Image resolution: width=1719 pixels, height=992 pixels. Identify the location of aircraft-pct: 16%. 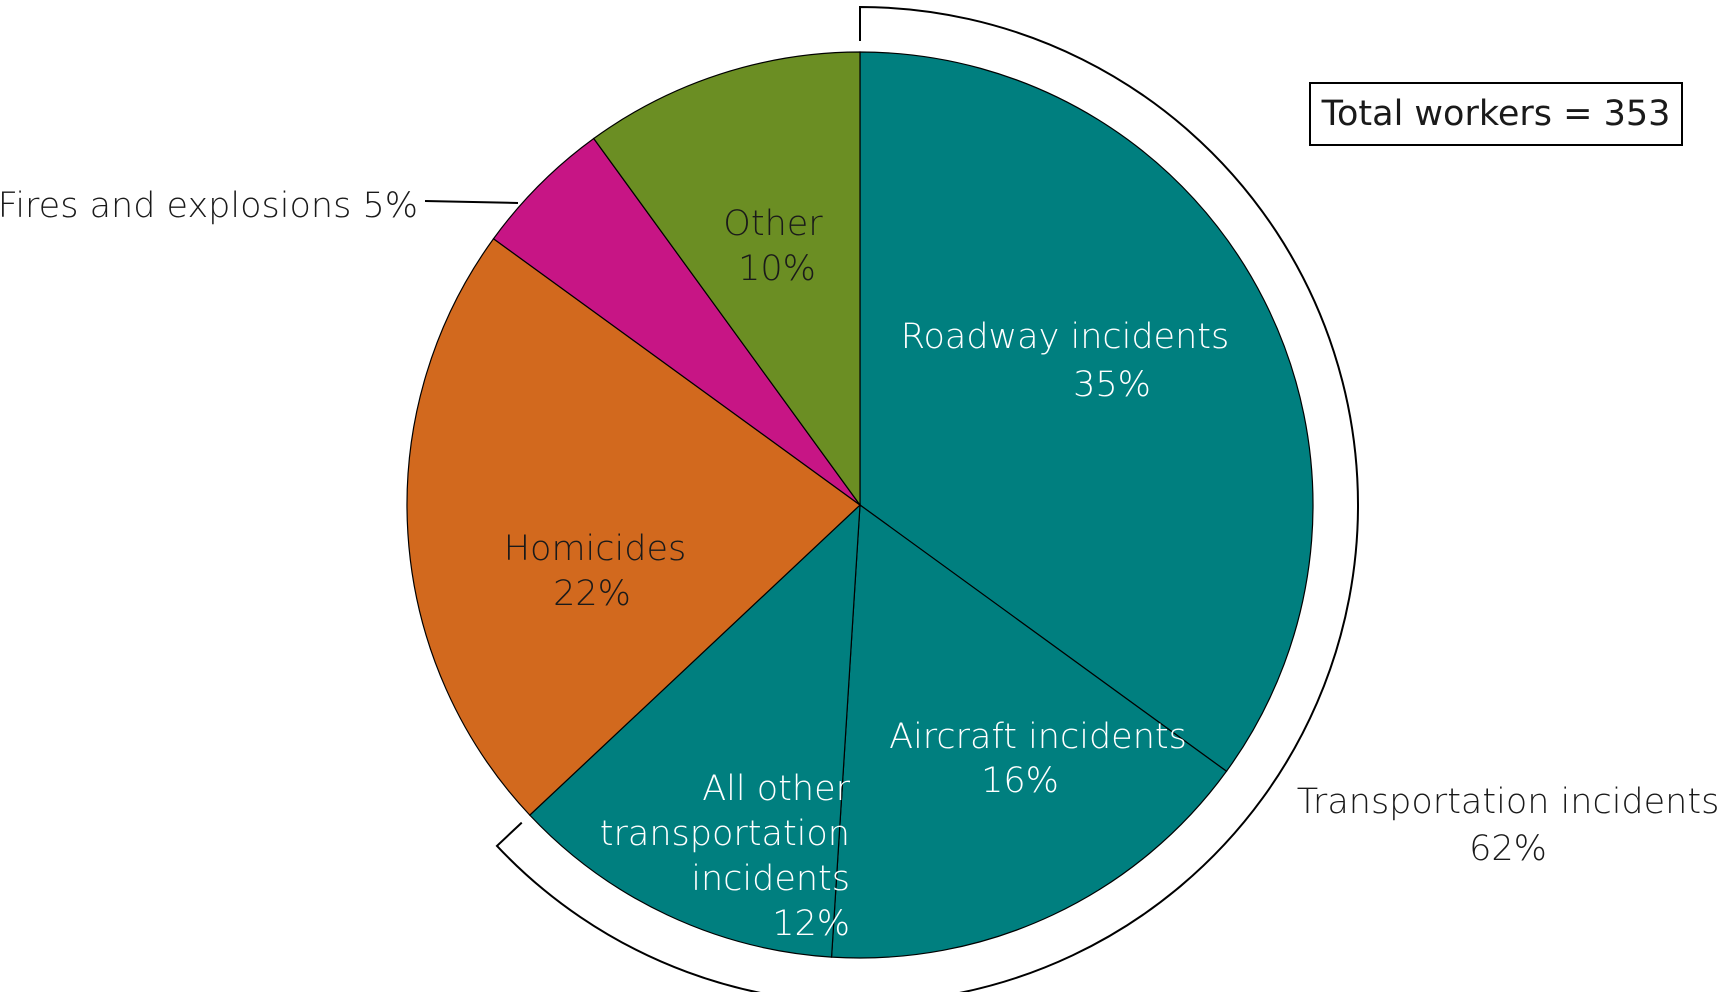
(1020, 781).